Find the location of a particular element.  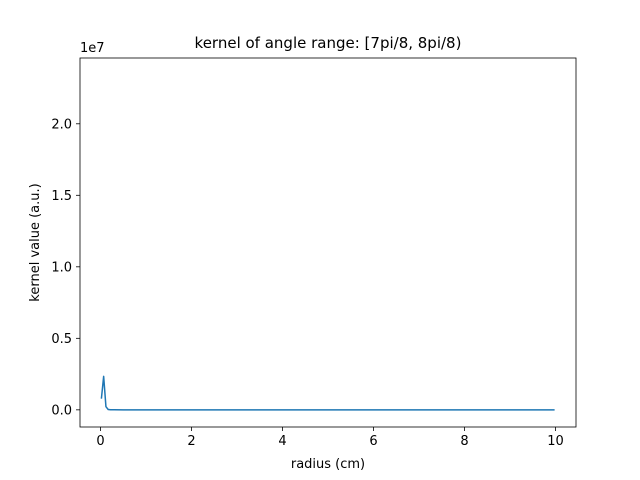

y-axis-ticks: 0.0 0.5 1.0 1.5 2.0 is located at coordinates (65, 267).